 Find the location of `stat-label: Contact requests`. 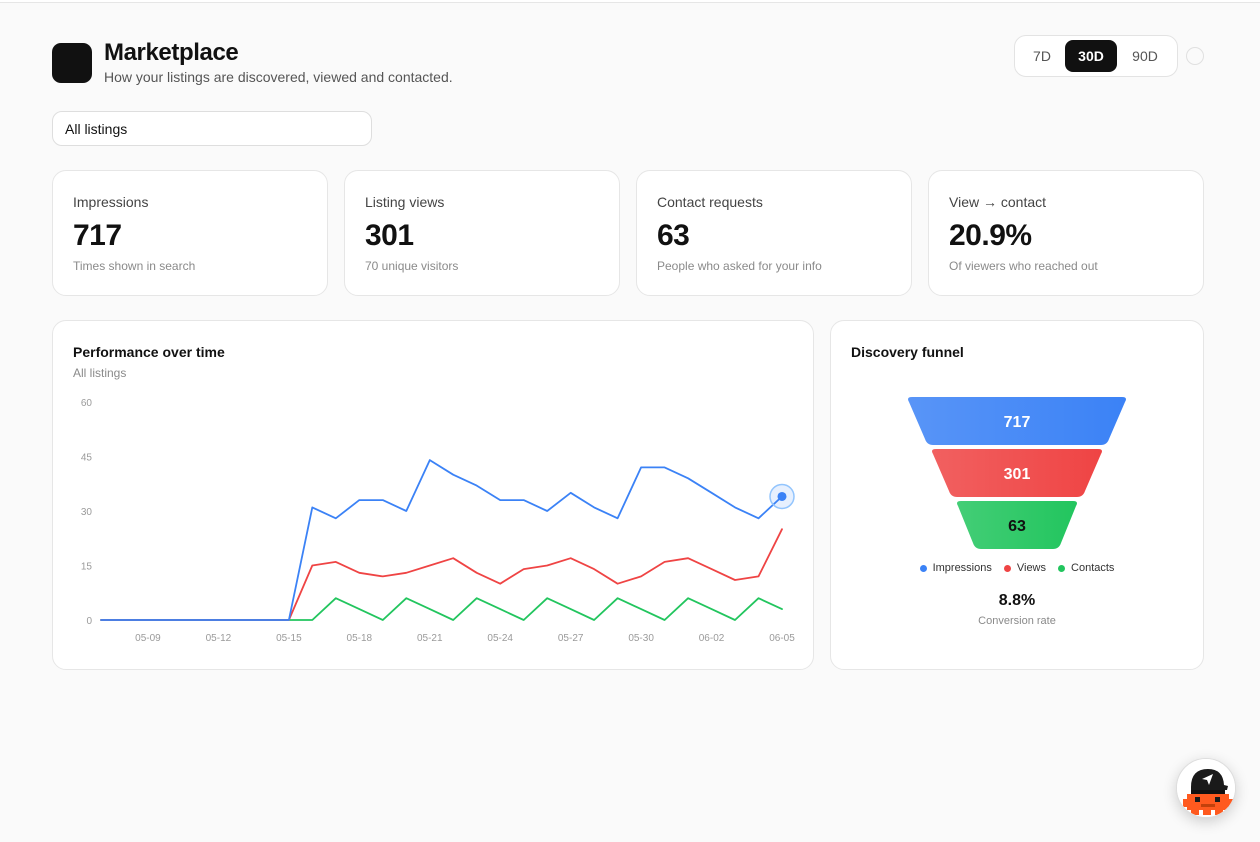

stat-label: Contact requests is located at coordinates (710, 202).